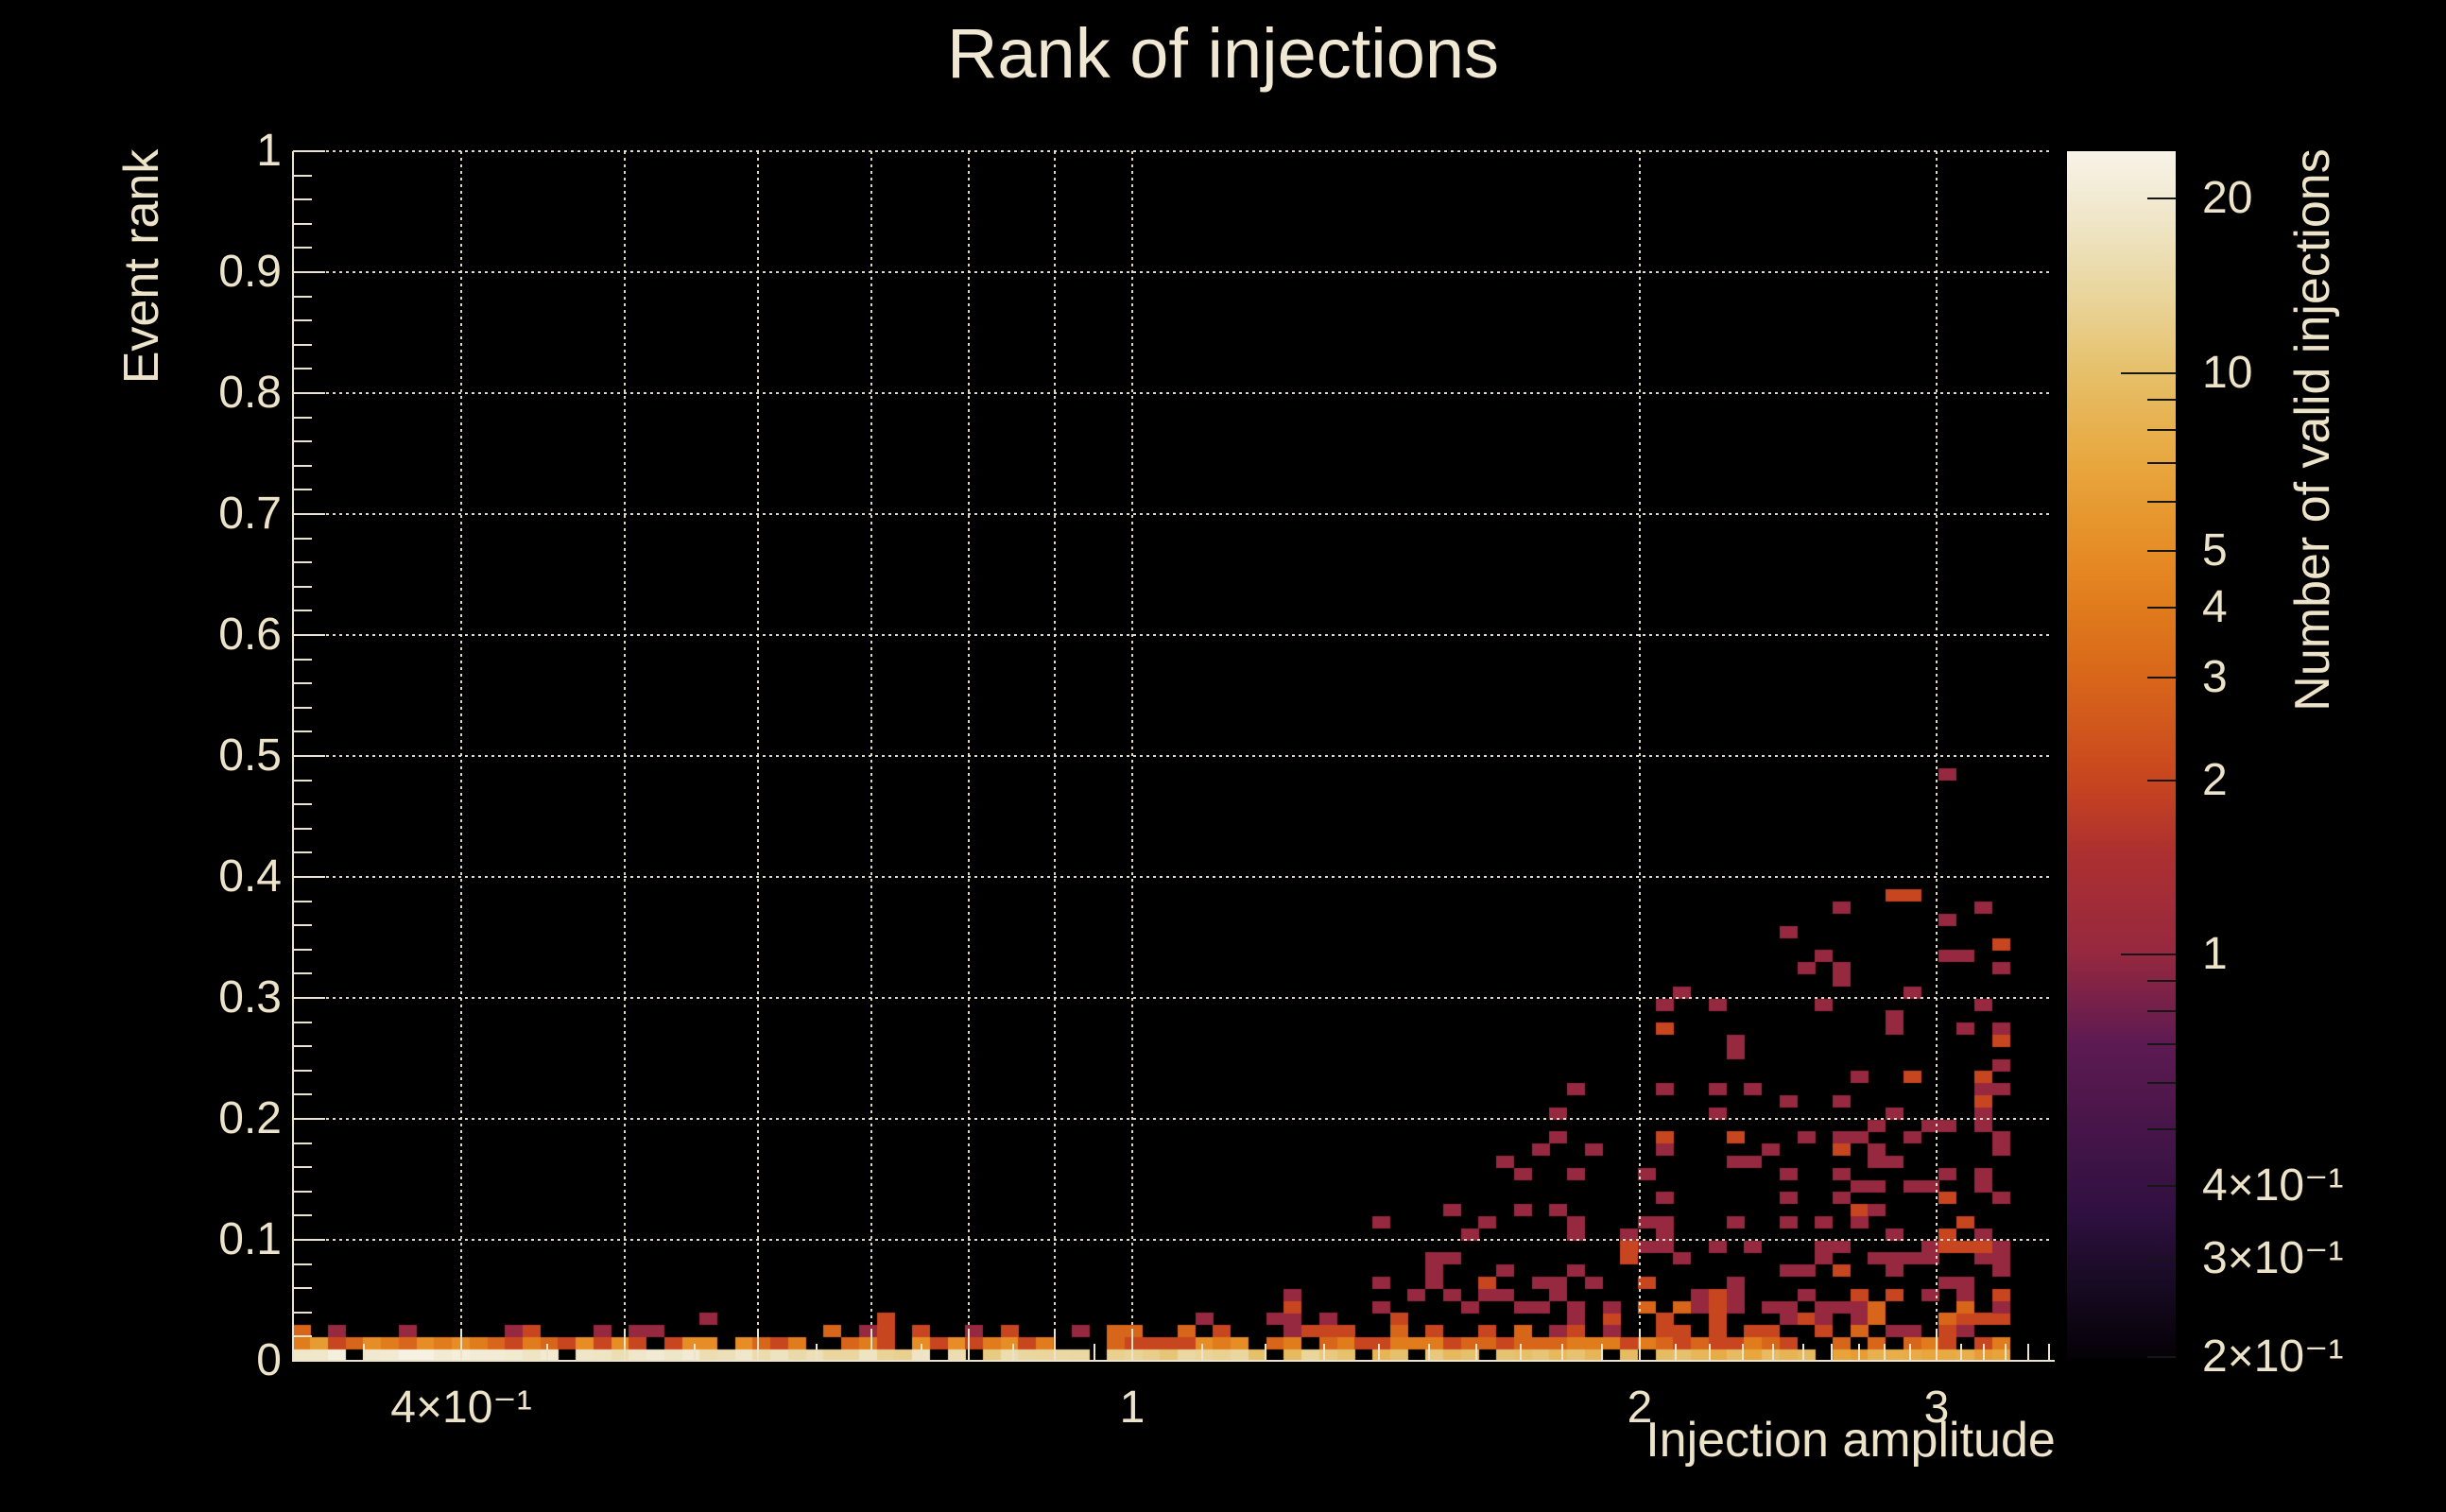 This screenshot has width=2446, height=1512. I want to click on x-tick-label: 1, so click(1132, 1408).